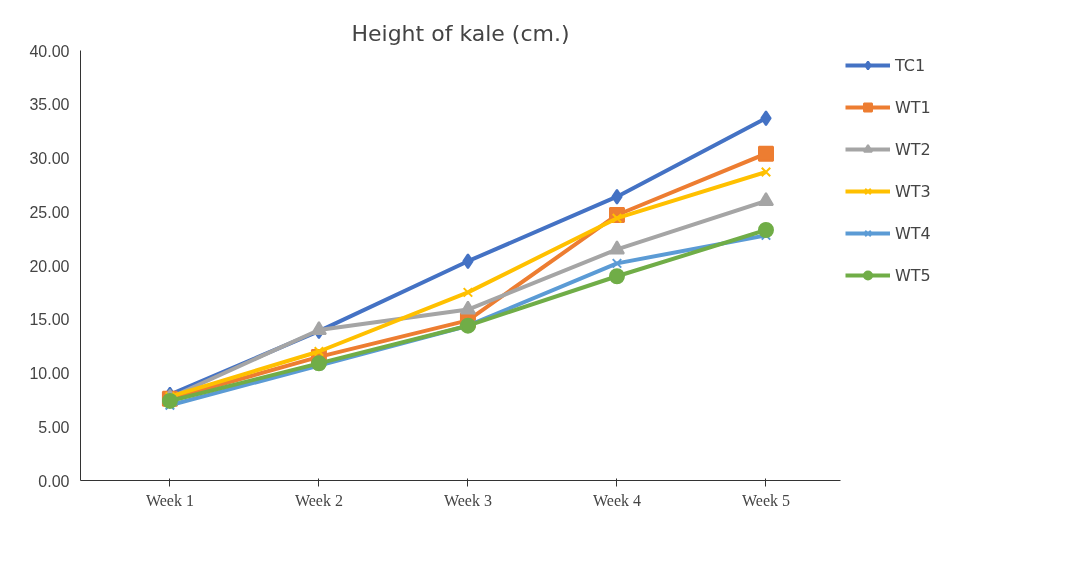 The height and width of the screenshot is (585, 1087). What do you see at coordinates (49, 320) in the screenshot?
I see `y-tick-label: 15.00` at bounding box center [49, 320].